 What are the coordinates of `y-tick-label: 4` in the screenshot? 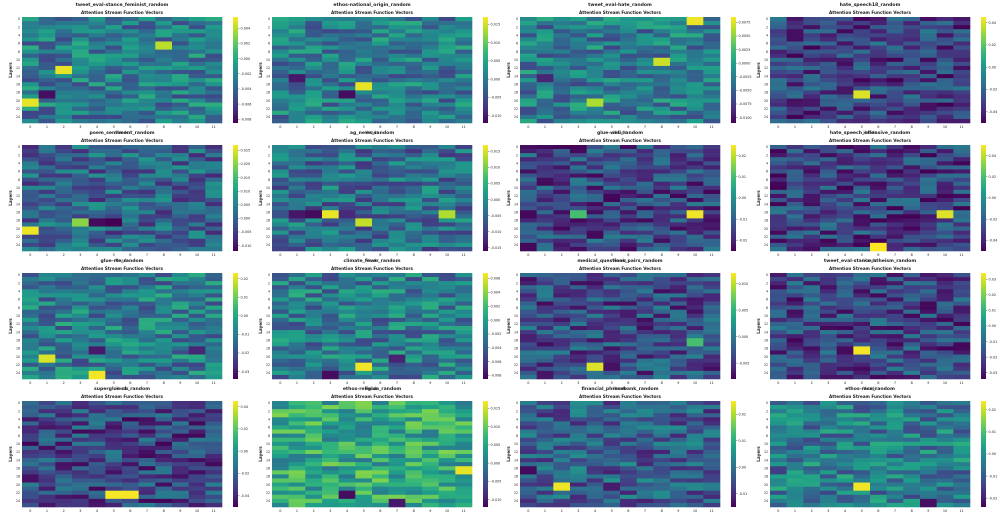 It's located at (517, 36).